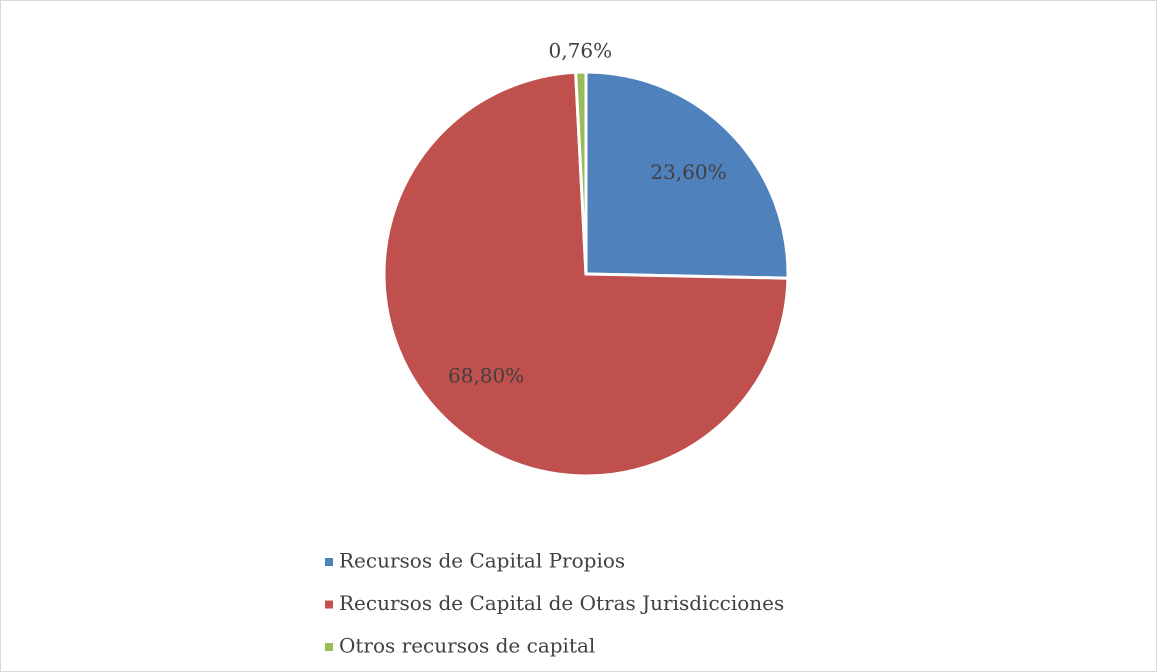  Describe the element at coordinates (482, 561) in the screenshot. I see `legend-label: Recursos de Capital Propios` at that location.